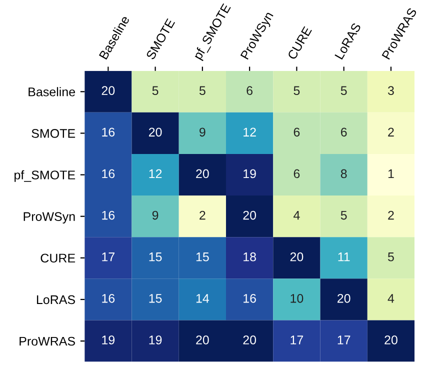  Describe the element at coordinates (391, 173) in the screenshot. I see `data-label: 1` at that location.